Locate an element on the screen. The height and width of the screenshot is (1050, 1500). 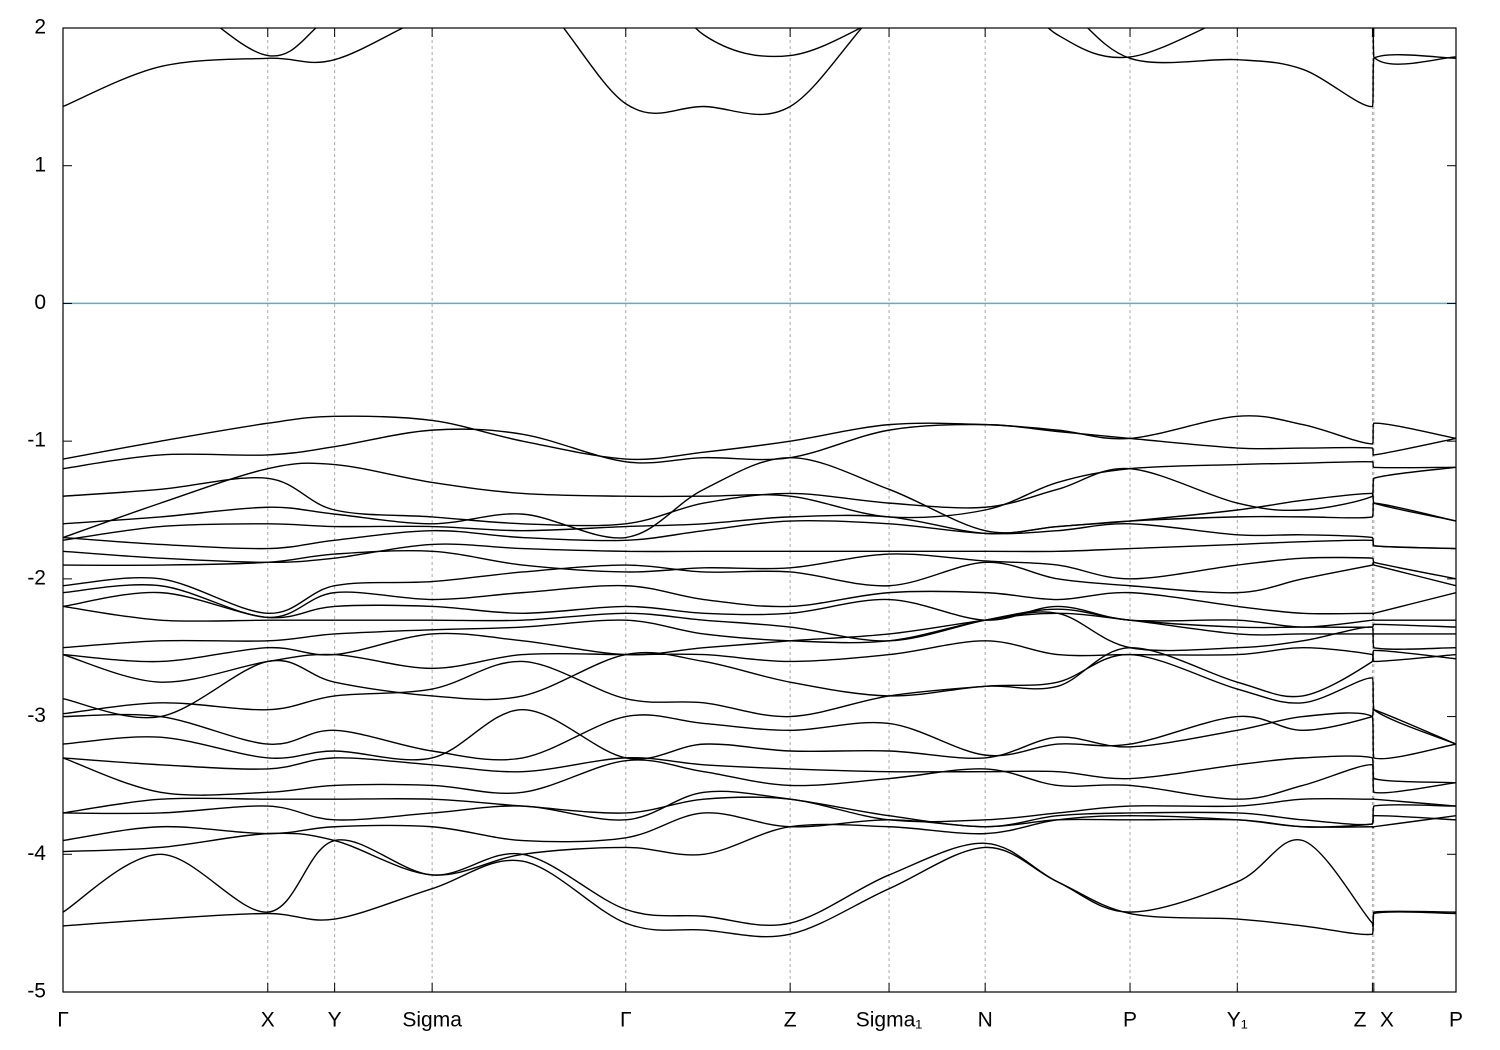
y-tick-label: -5 is located at coordinates (36, 991).